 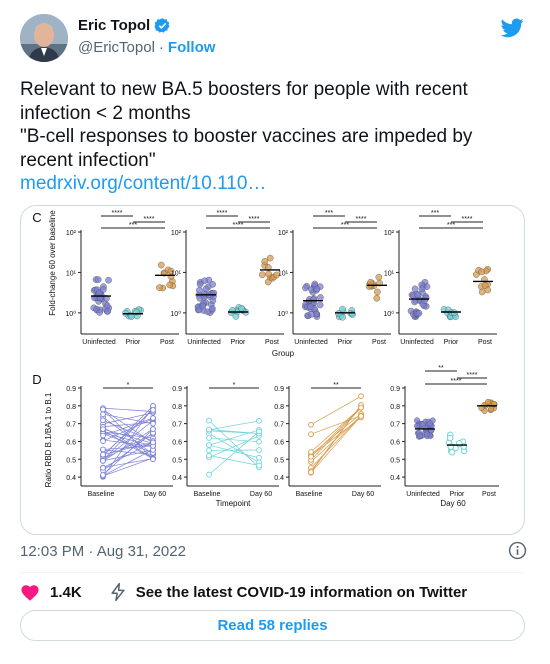 I want to click on panel-e-category-label: Prior, so click(x=457, y=494).